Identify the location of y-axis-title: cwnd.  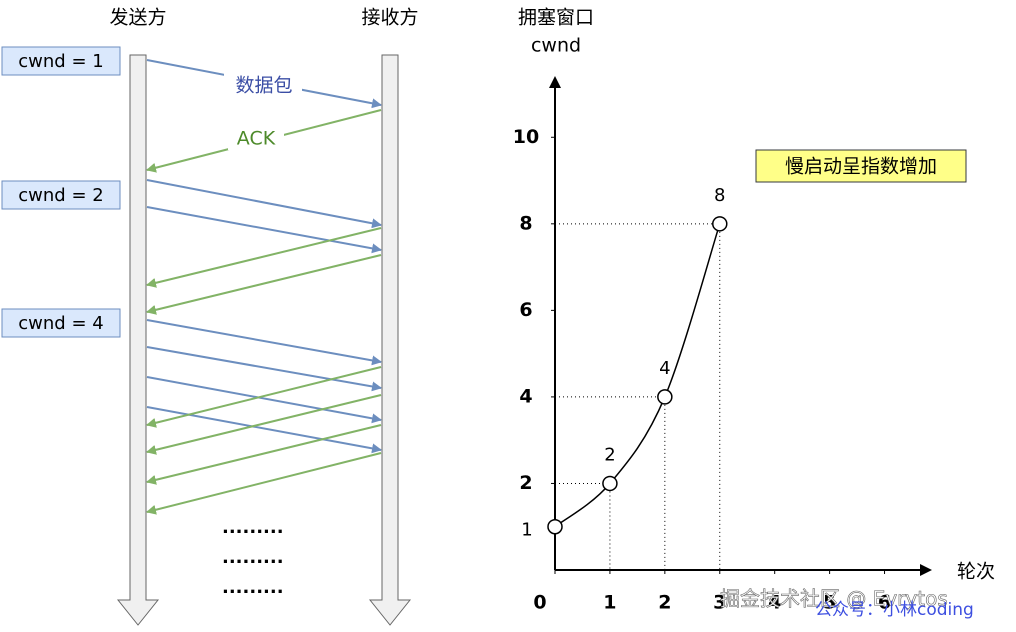
(556, 46).